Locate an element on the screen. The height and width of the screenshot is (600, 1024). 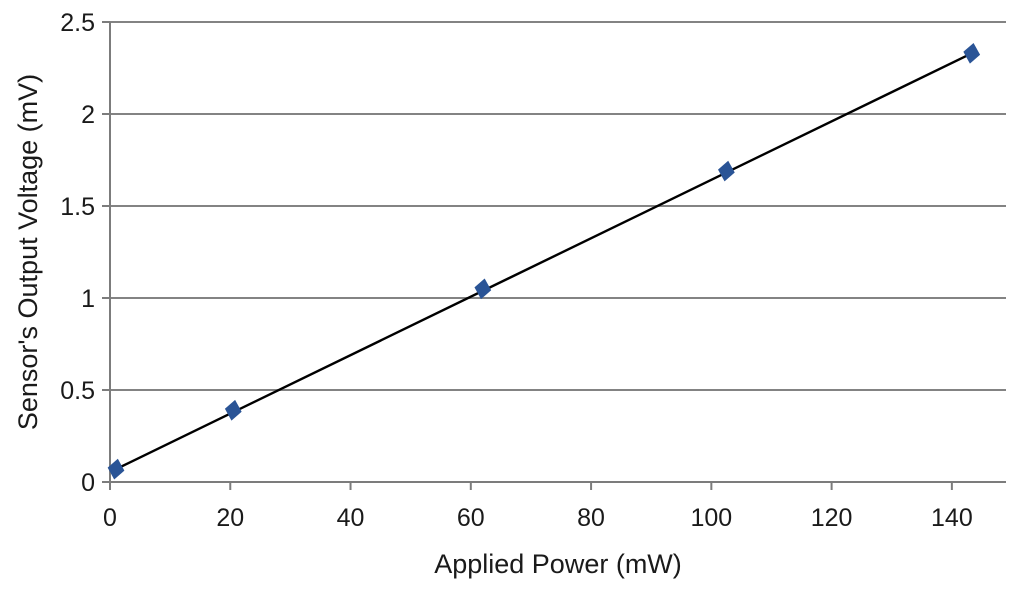
y-axis-title: Sensor's Output Voltage (mV) is located at coordinates (28, 252).